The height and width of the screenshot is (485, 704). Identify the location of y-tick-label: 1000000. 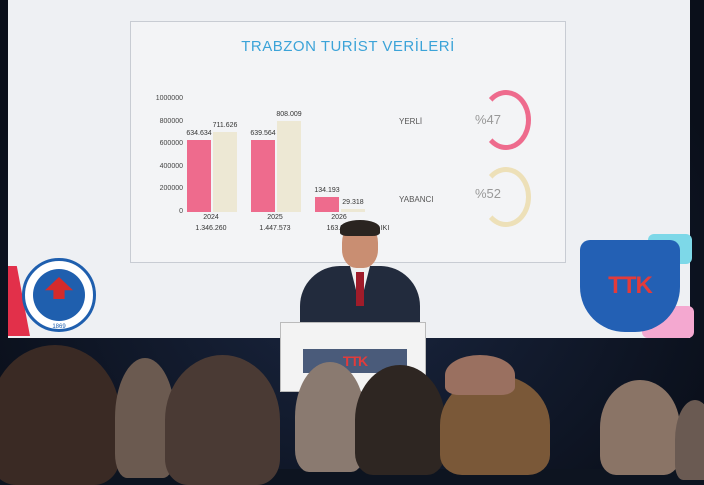
(169, 98).